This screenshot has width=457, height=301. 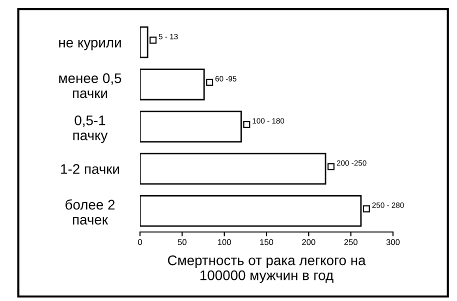 What do you see at coordinates (90, 212) in the screenshot?
I see `y-tick-label: более 2 пачек` at bounding box center [90, 212].